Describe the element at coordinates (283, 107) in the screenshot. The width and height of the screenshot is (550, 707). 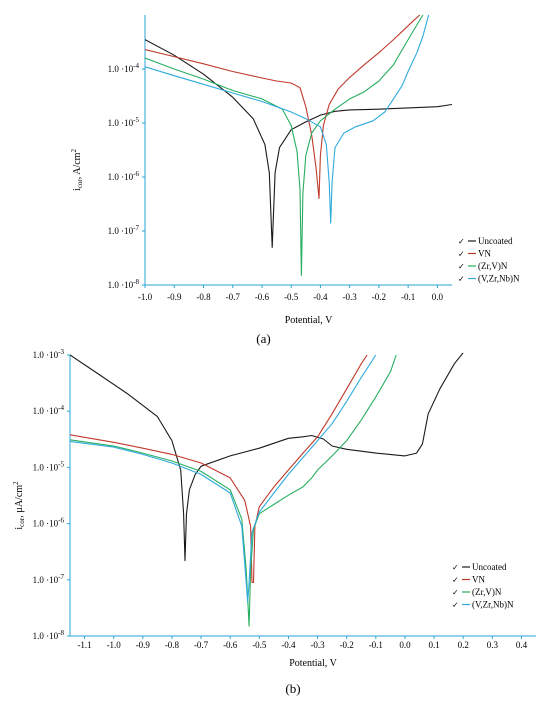
I see `series-line-vn` at that location.